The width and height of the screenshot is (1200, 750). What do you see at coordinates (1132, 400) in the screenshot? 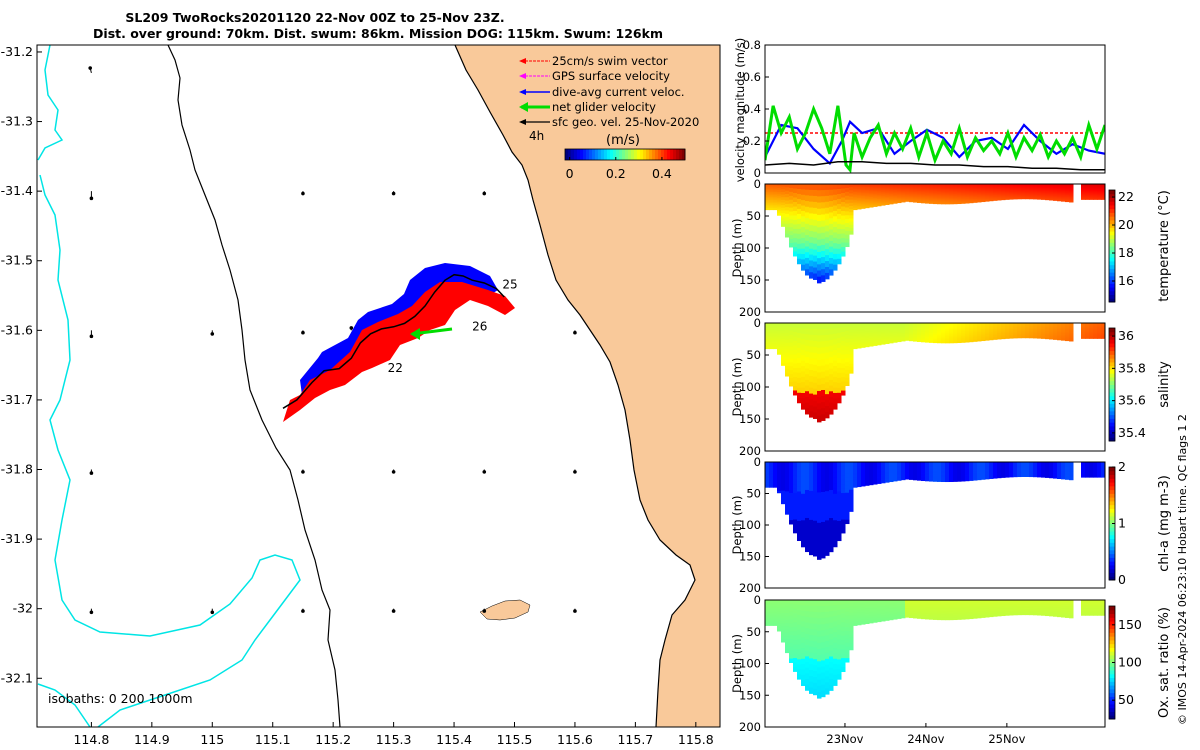
I see `section-colorbar-tick-label: 35.6` at bounding box center [1132, 400].